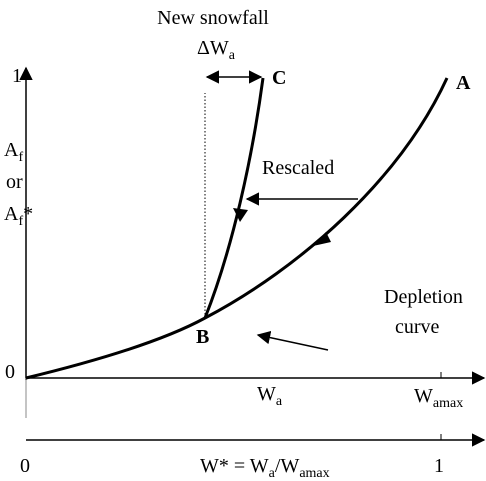 The width and height of the screenshot is (486, 481). What do you see at coordinates (463, 83) in the screenshot?
I see `point-label: A` at bounding box center [463, 83].